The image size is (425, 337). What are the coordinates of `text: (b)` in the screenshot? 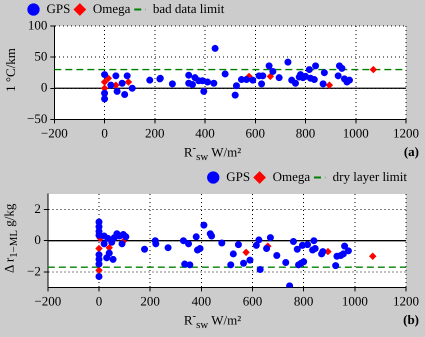 It's located at (411, 320).